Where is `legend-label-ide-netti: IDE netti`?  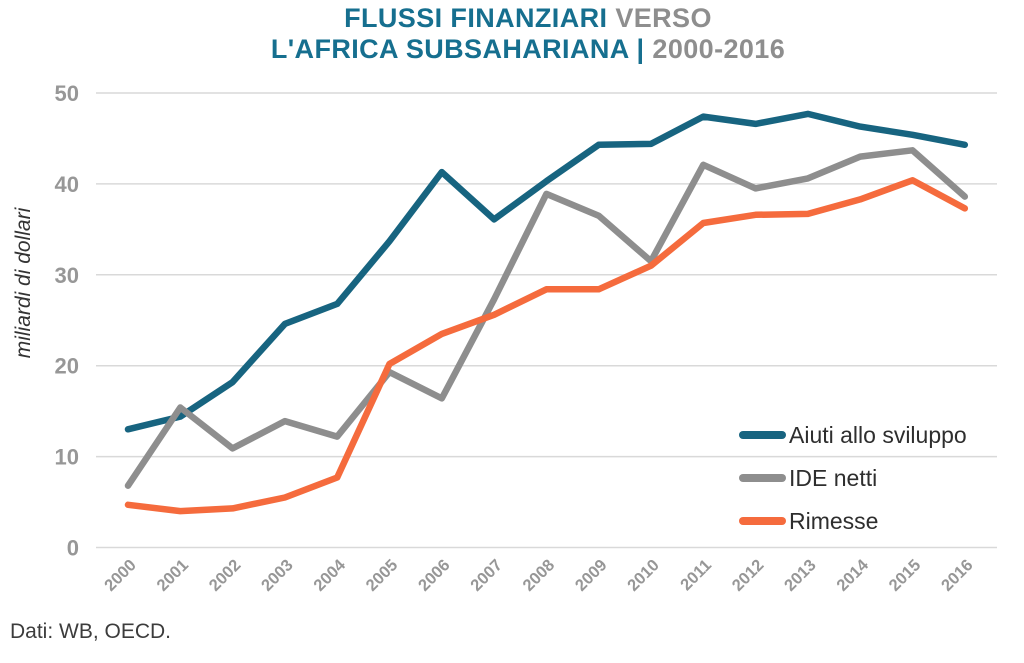 legend-label-ide-netti: IDE netti is located at coordinates (833, 478).